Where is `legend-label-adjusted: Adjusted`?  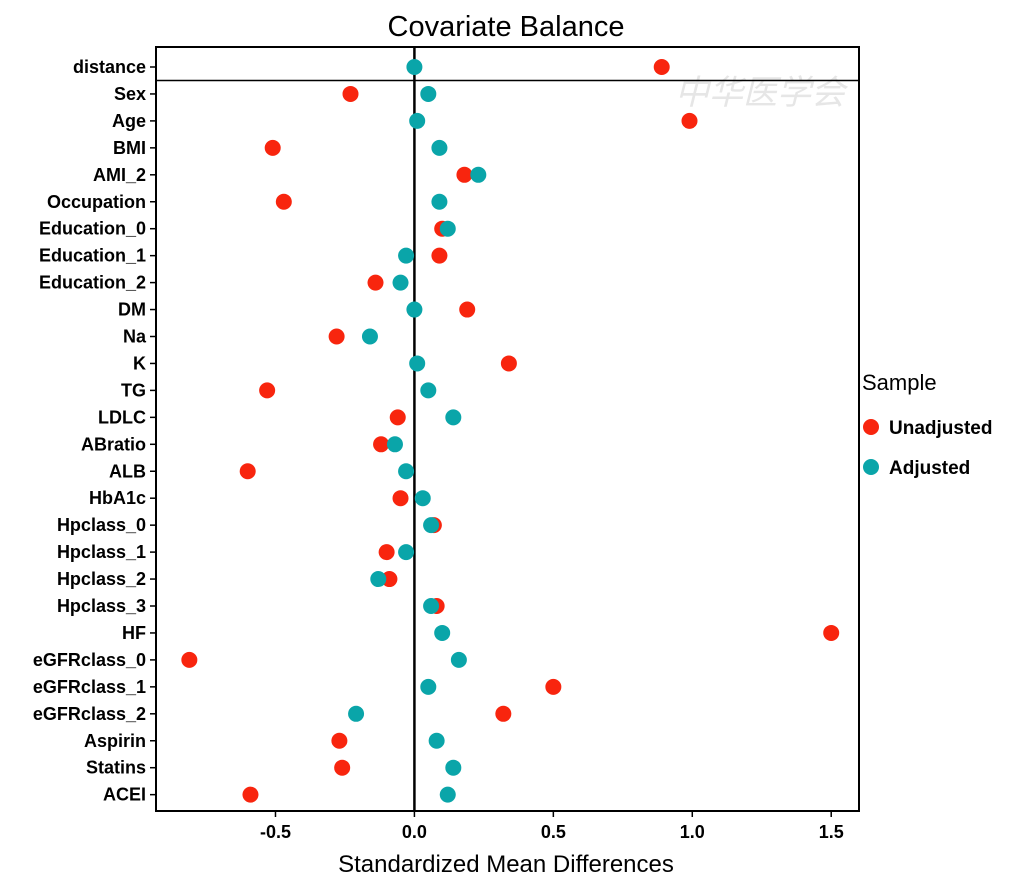 legend-label-adjusted: Adjusted is located at coordinates (929, 468).